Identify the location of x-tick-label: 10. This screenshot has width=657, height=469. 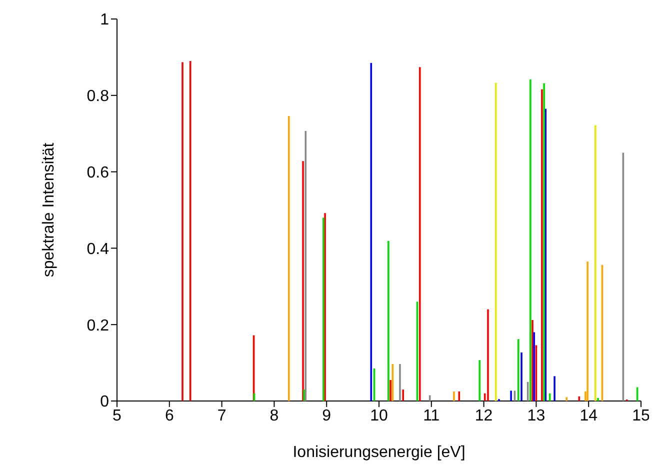
(379, 415).